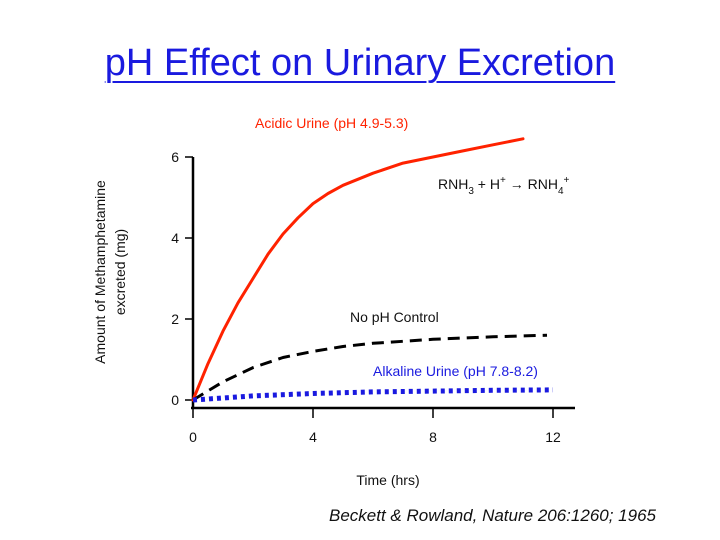 The height and width of the screenshot is (540, 720). What do you see at coordinates (360, 63) in the screenshot?
I see `slide-title: pH Effect on Urinary Excretion` at bounding box center [360, 63].